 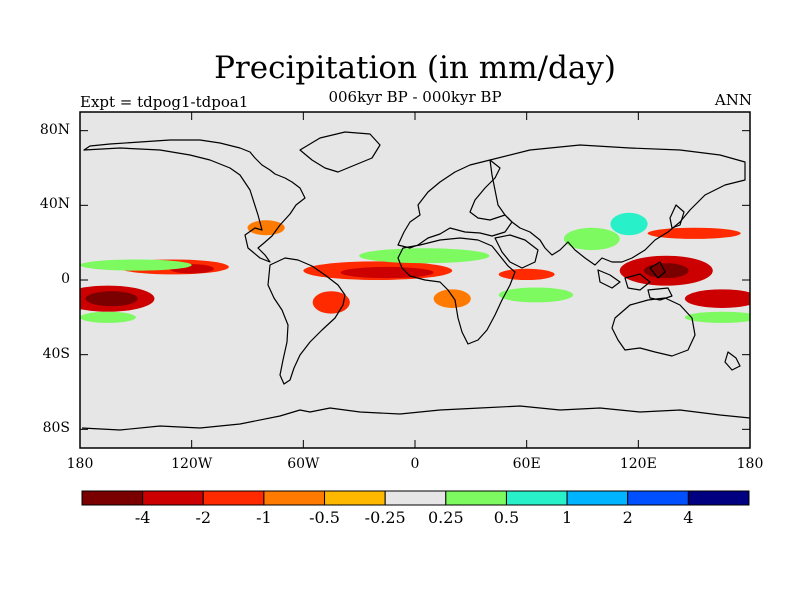 I want to click on arabia-coast, so click(x=516, y=251).